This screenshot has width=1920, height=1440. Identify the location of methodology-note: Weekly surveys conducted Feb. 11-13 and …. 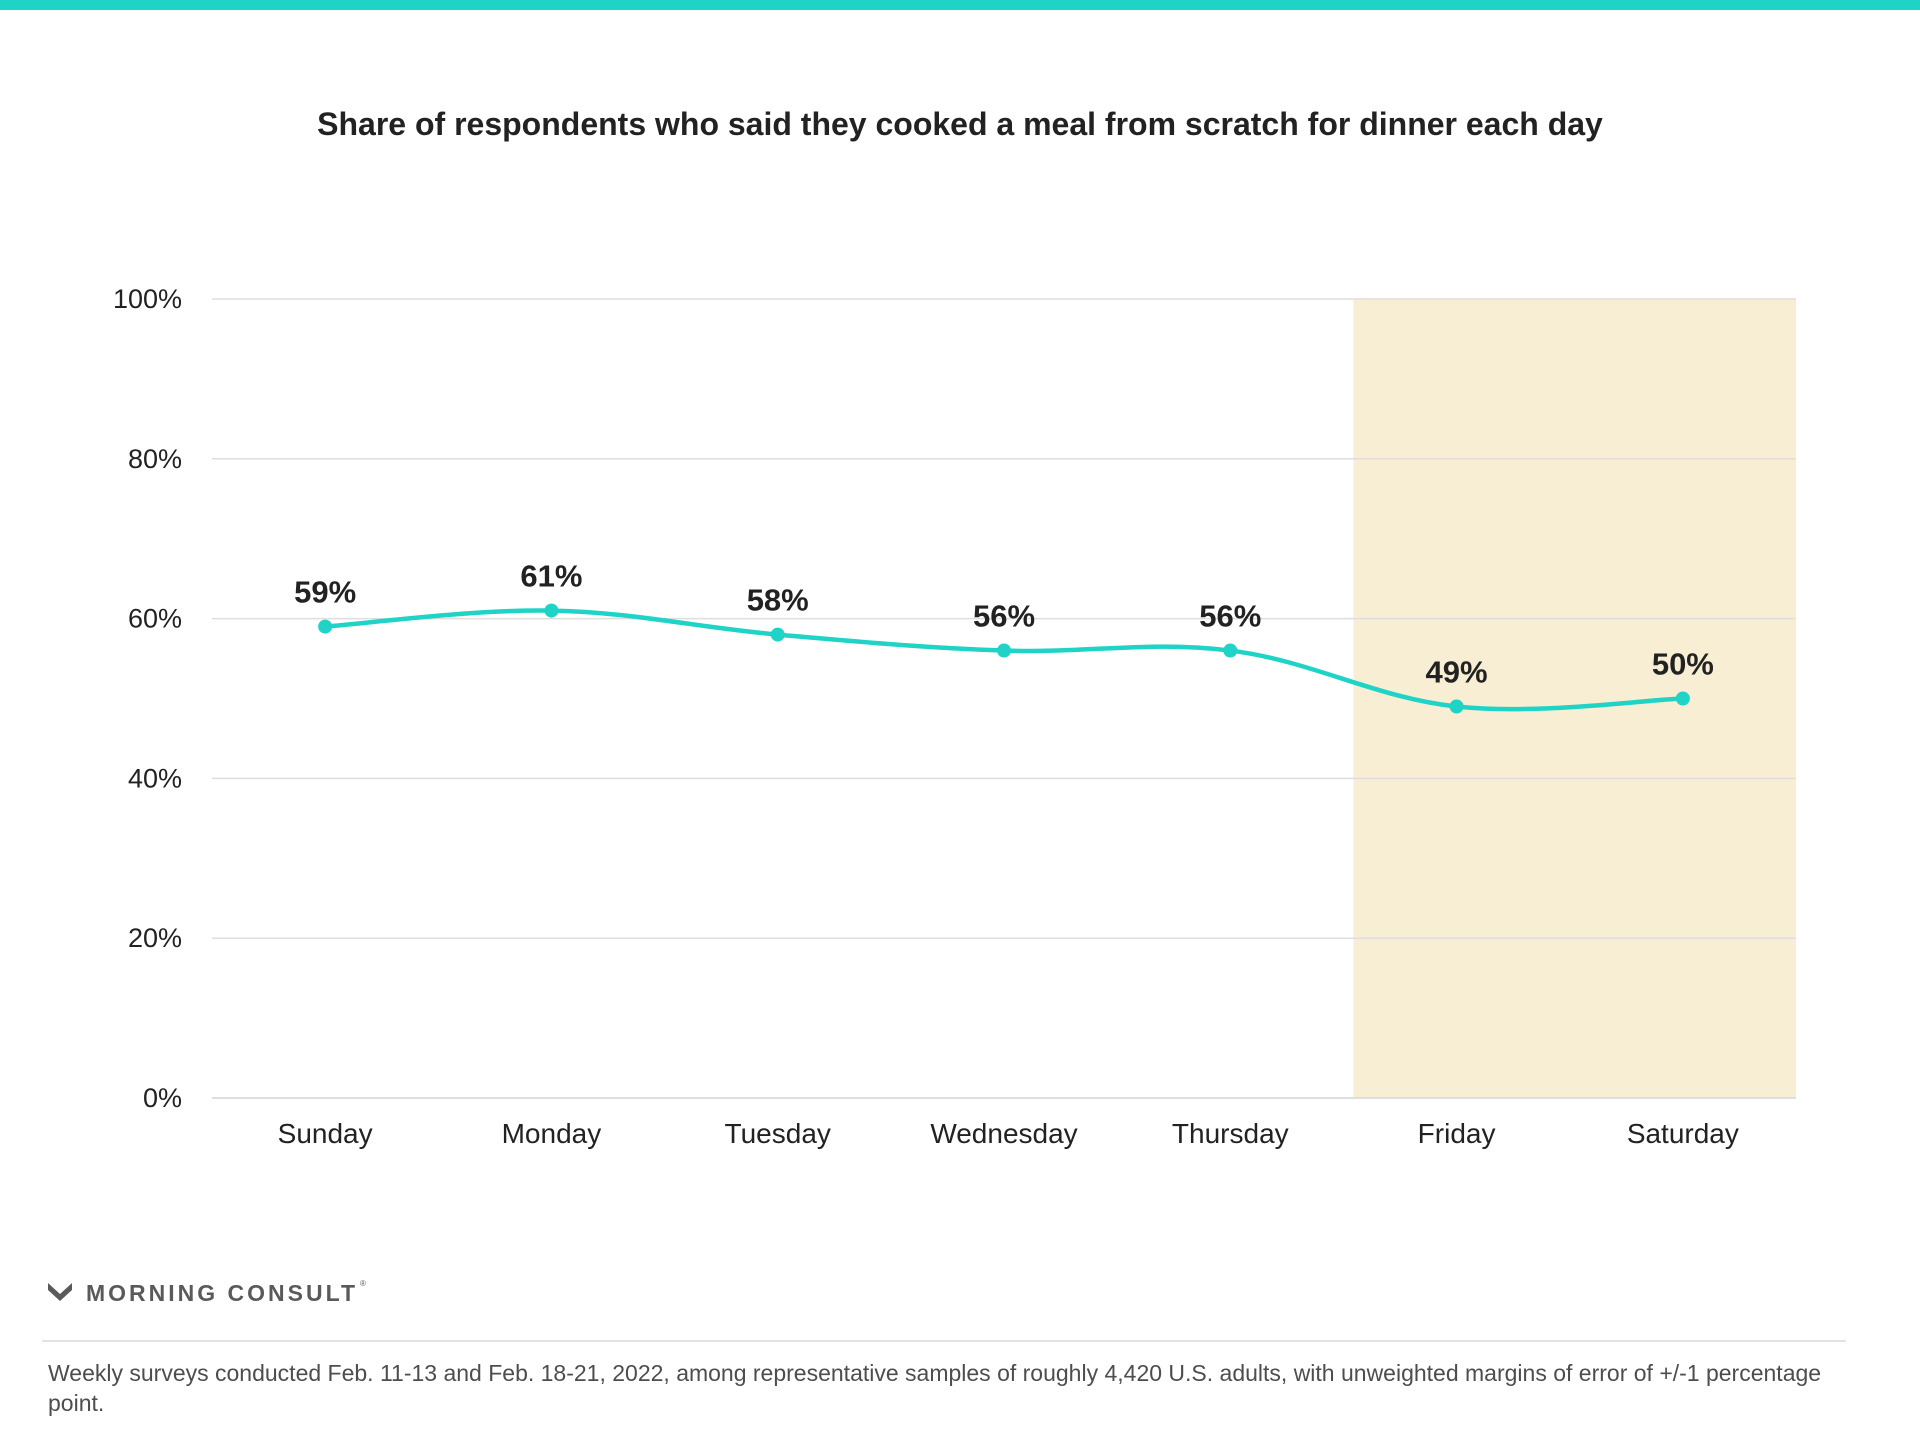
(935, 1388).